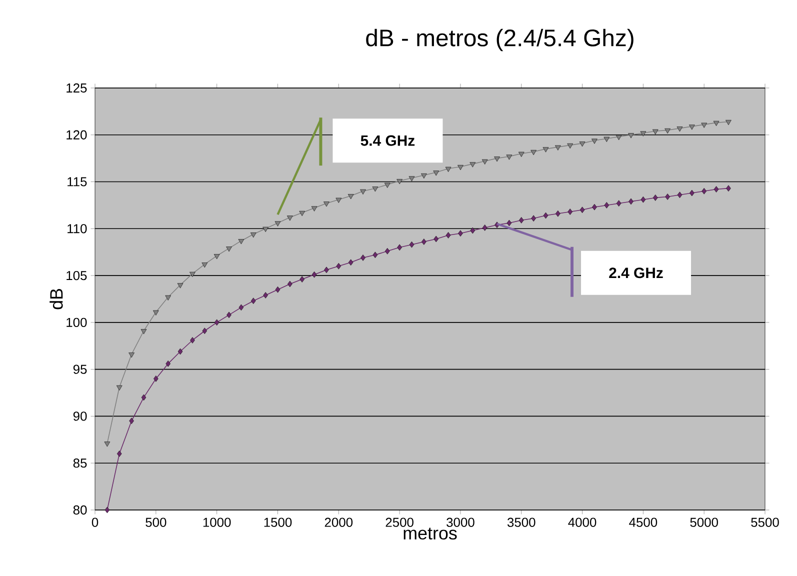 Image resolution: width=797 pixels, height=576 pixels. I want to click on x-tick-label: 2500, so click(400, 522).